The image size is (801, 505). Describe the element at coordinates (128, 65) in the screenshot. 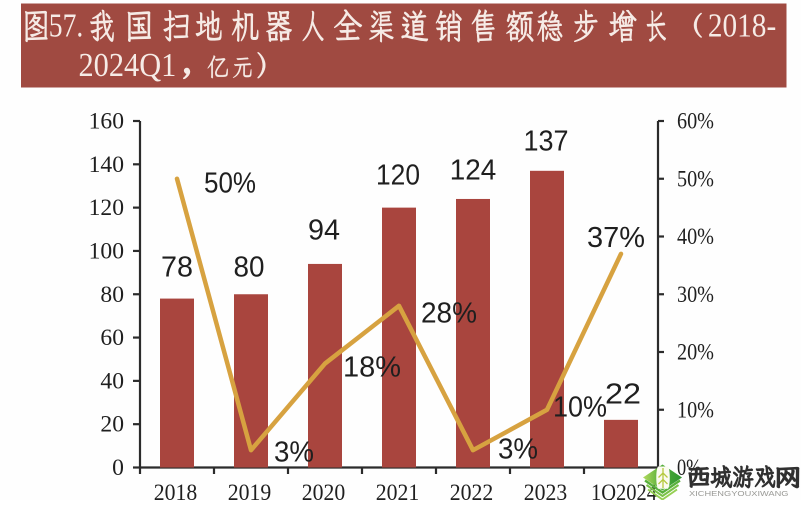

I see `svg-text: 2024Q1` at that location.